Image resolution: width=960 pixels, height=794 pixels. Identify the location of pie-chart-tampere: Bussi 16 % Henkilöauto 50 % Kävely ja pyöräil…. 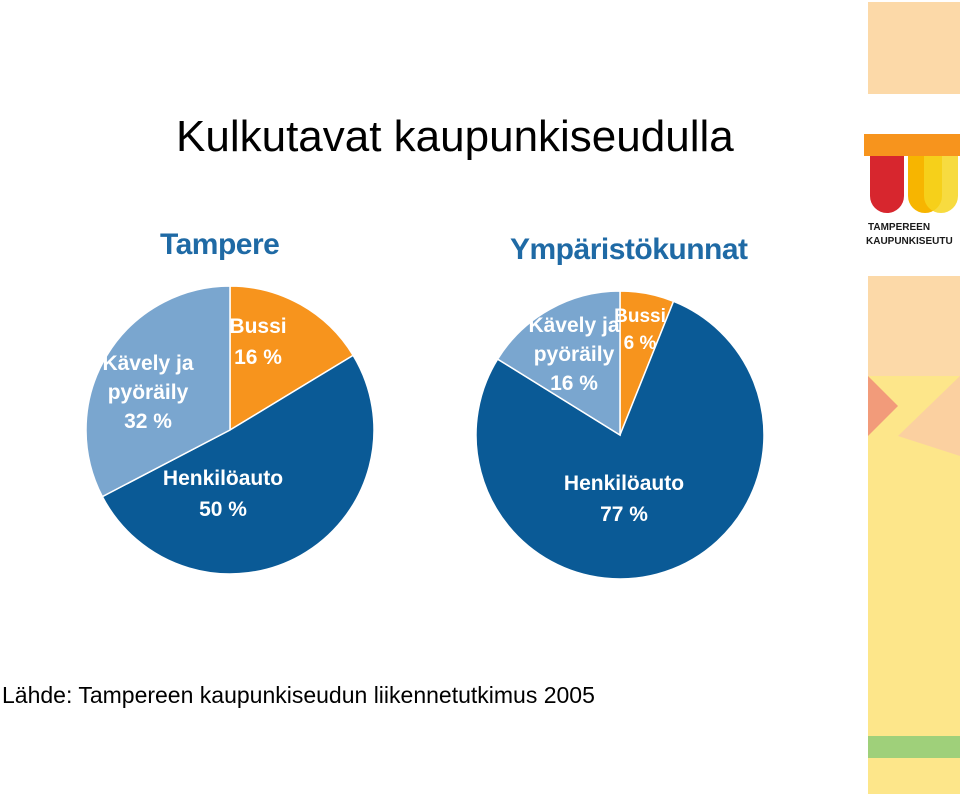
(230, 430).